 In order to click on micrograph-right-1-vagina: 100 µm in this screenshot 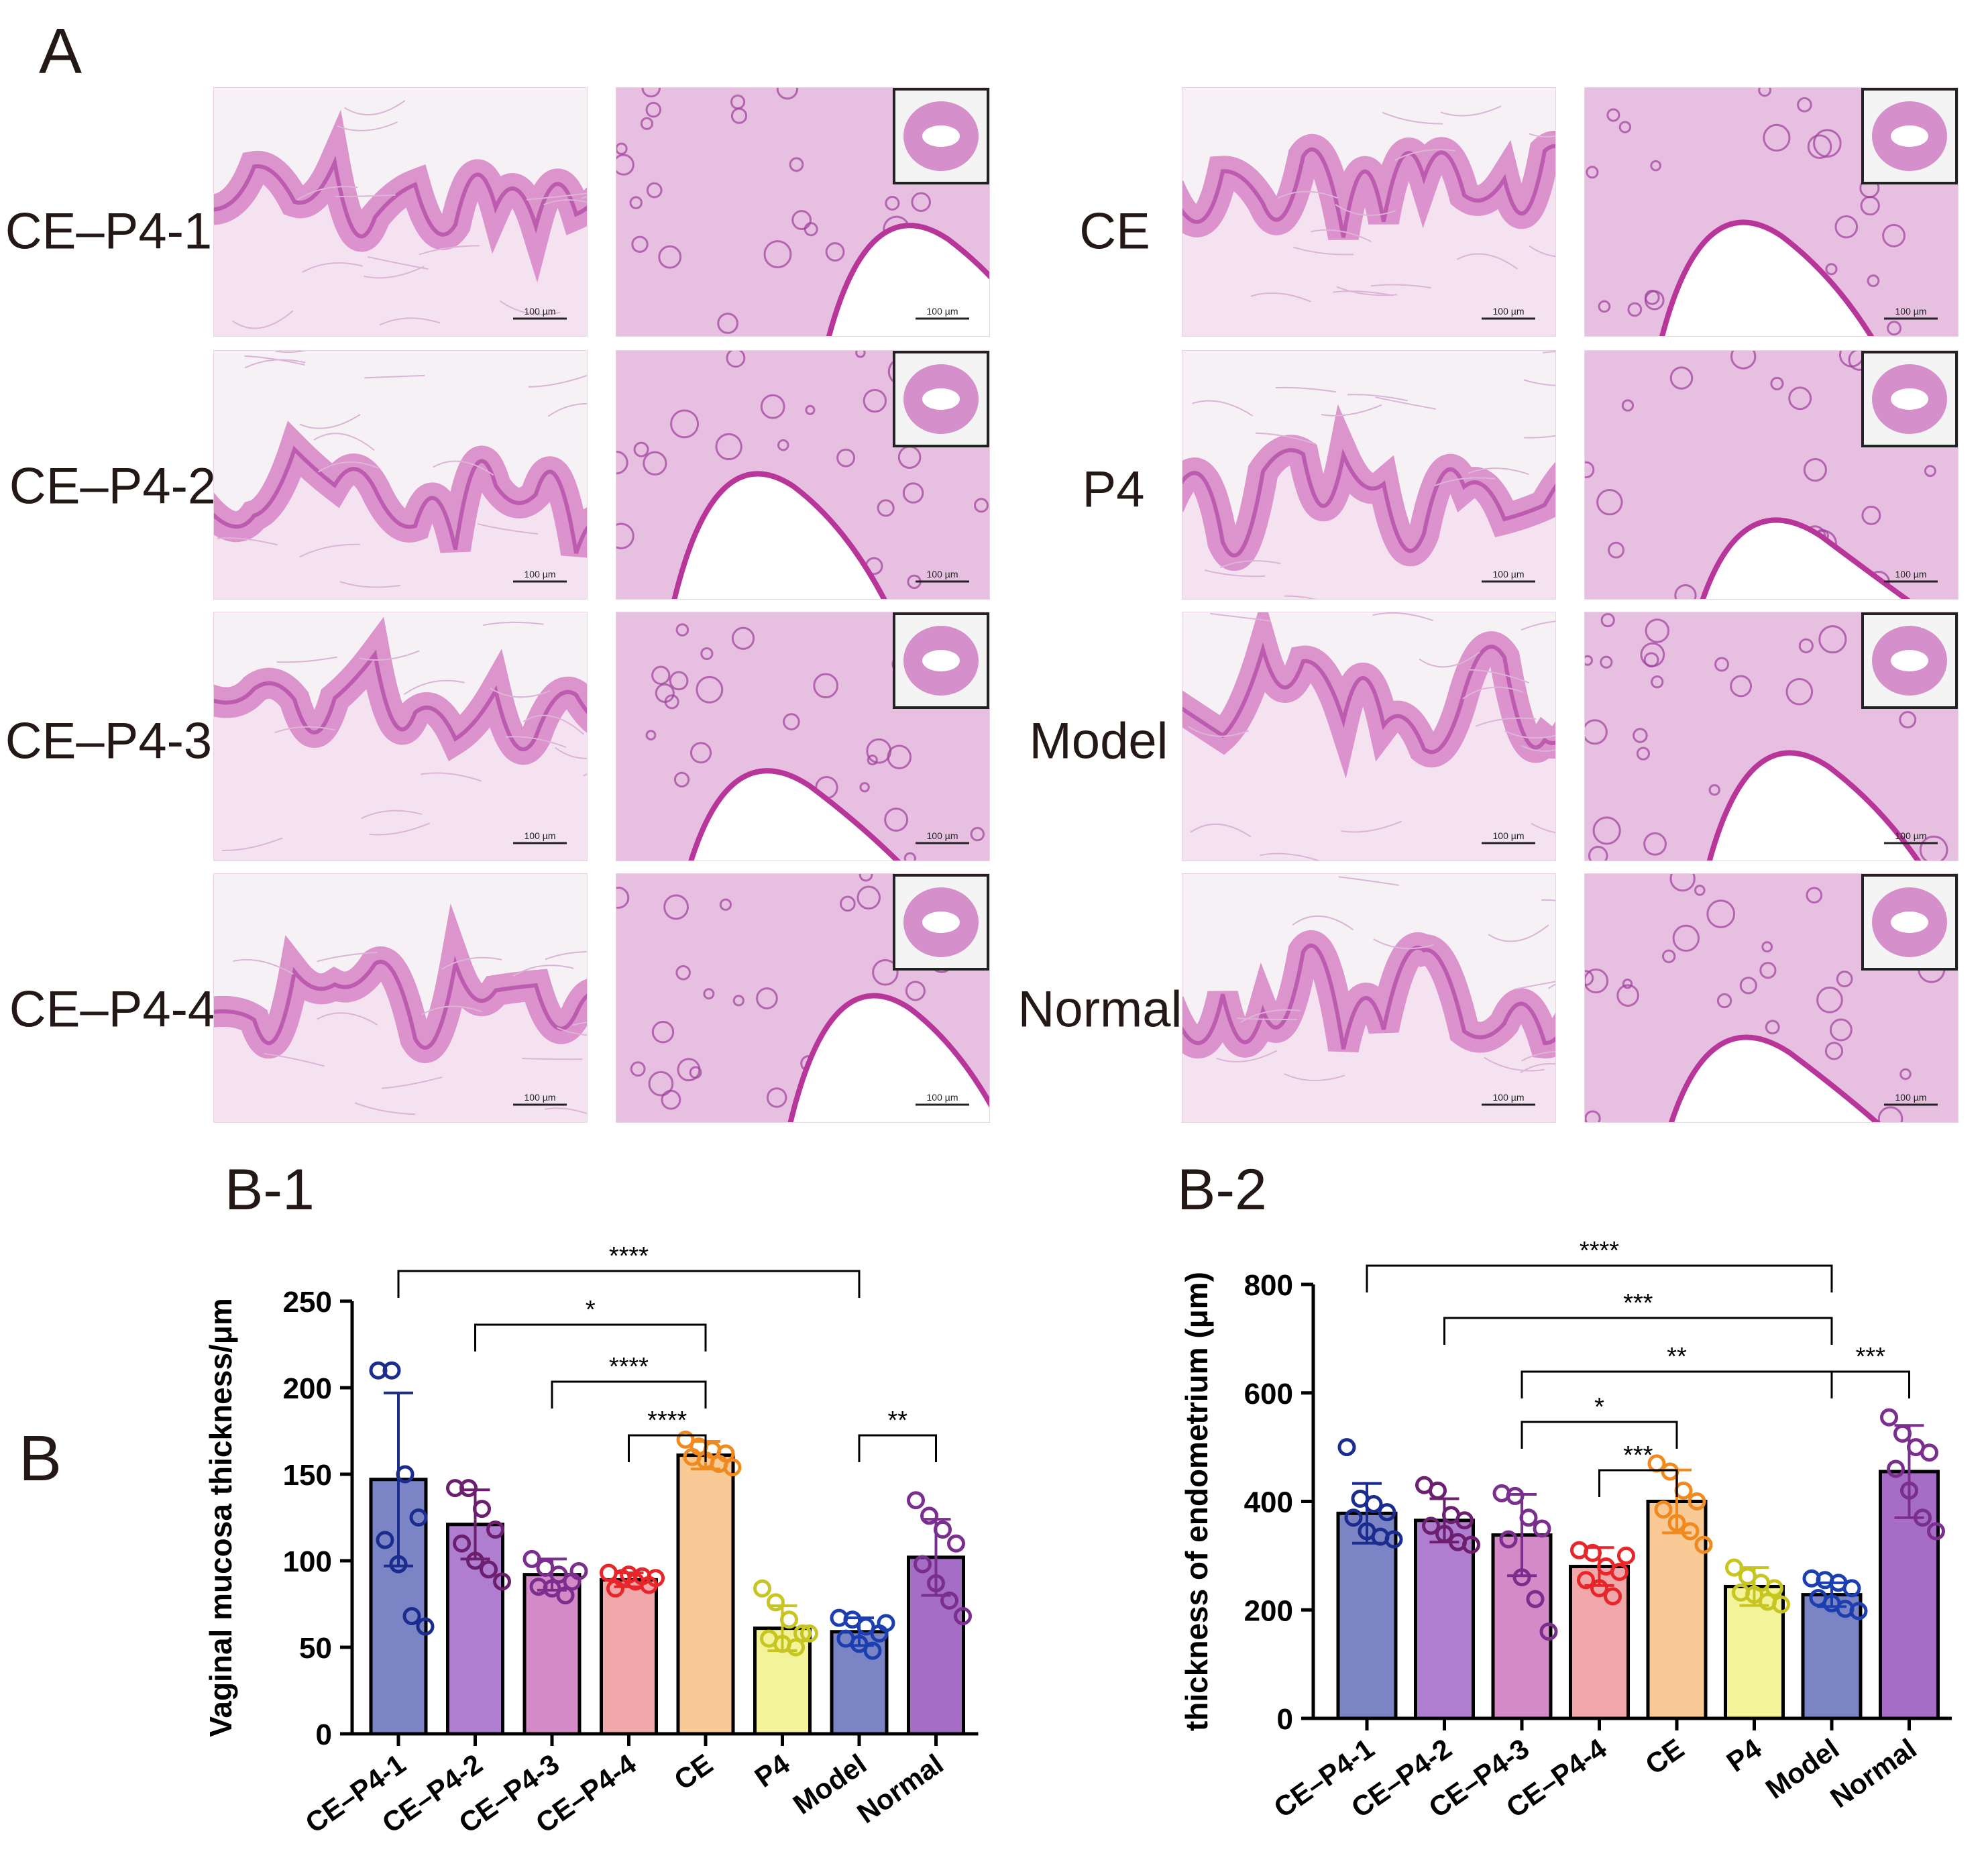, I will do `click(1369, 475)`.